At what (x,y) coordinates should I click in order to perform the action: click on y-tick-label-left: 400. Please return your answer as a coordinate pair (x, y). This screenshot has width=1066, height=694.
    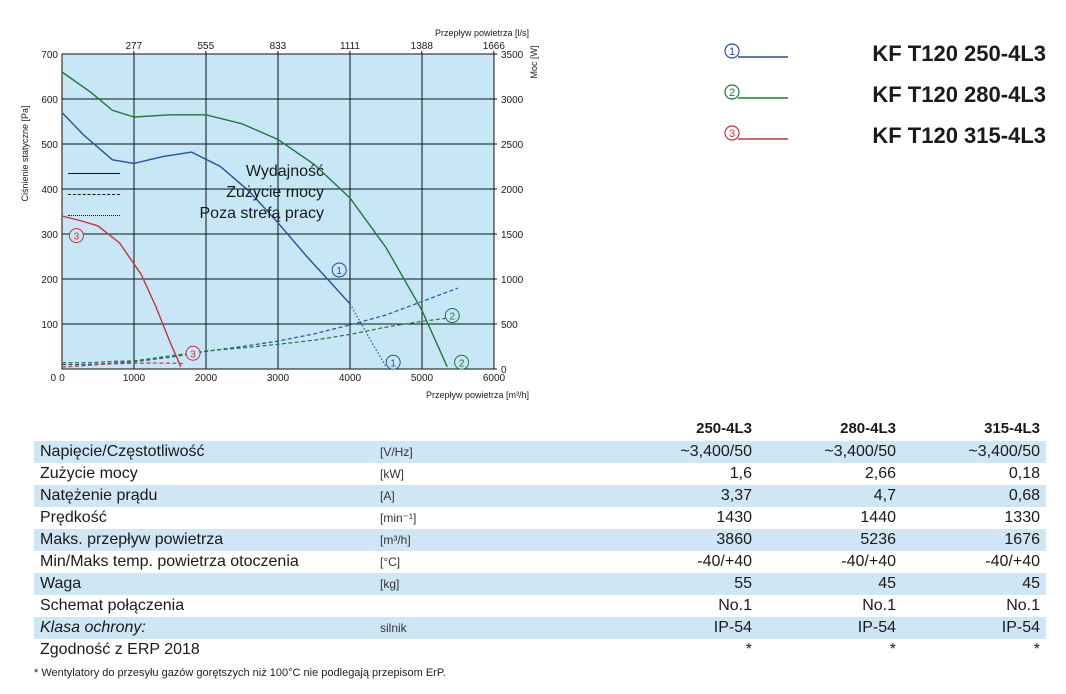
    Looking at the image, I should click on (49, 190).